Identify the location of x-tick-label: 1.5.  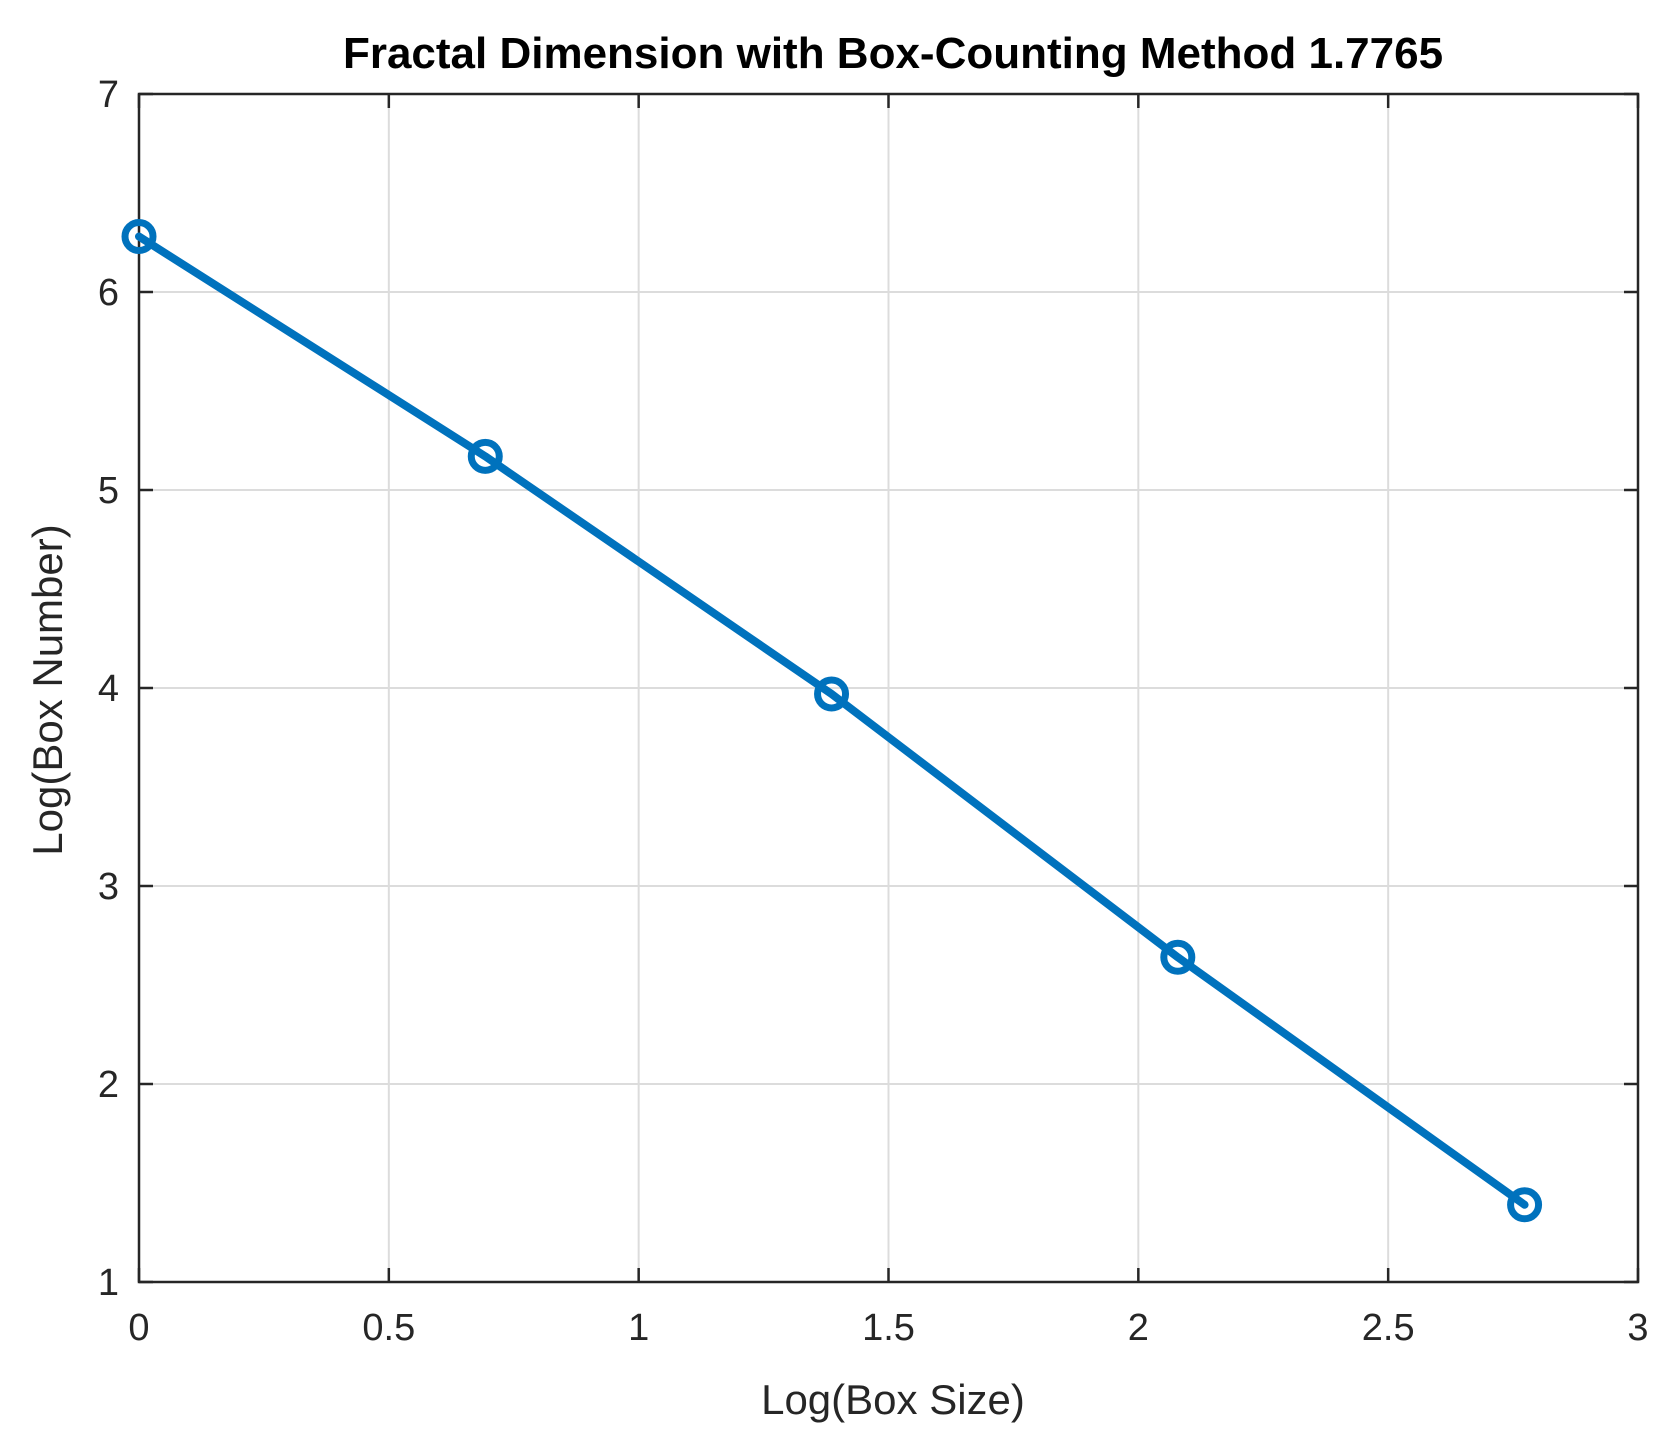
(888, 1328).